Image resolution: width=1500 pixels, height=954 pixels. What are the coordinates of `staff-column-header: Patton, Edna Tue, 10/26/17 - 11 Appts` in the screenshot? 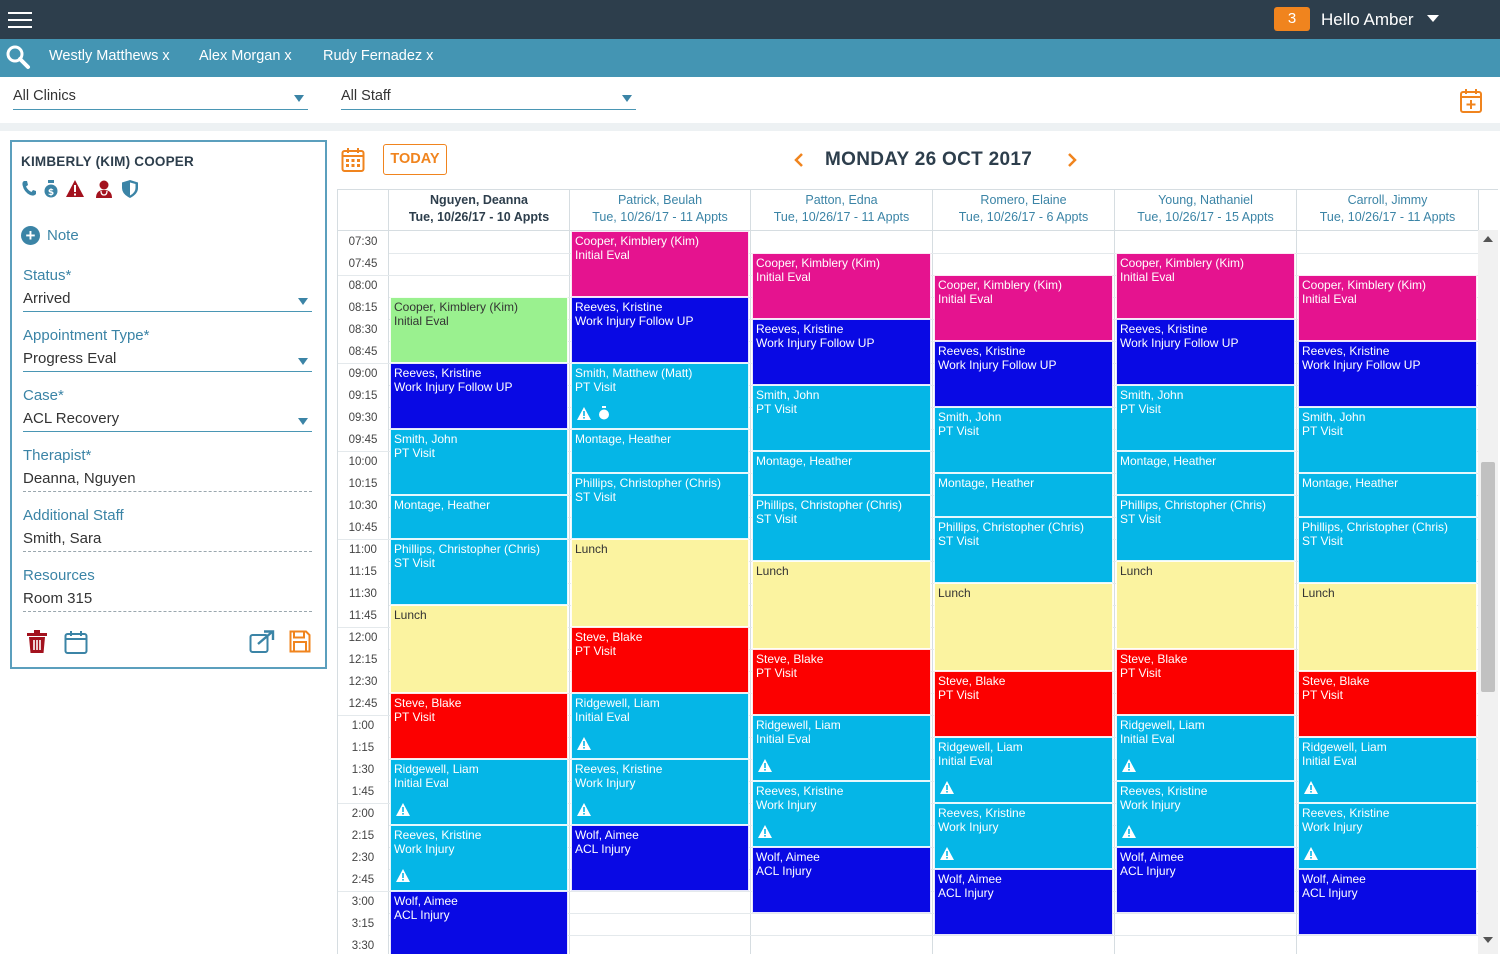 It's located at (842, 210).